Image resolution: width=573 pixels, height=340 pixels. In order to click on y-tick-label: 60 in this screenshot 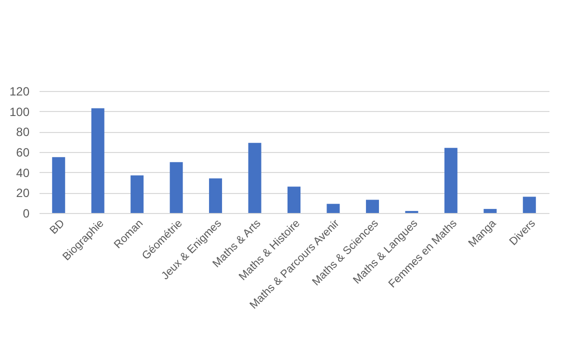, I will do `click(23, 153)`.